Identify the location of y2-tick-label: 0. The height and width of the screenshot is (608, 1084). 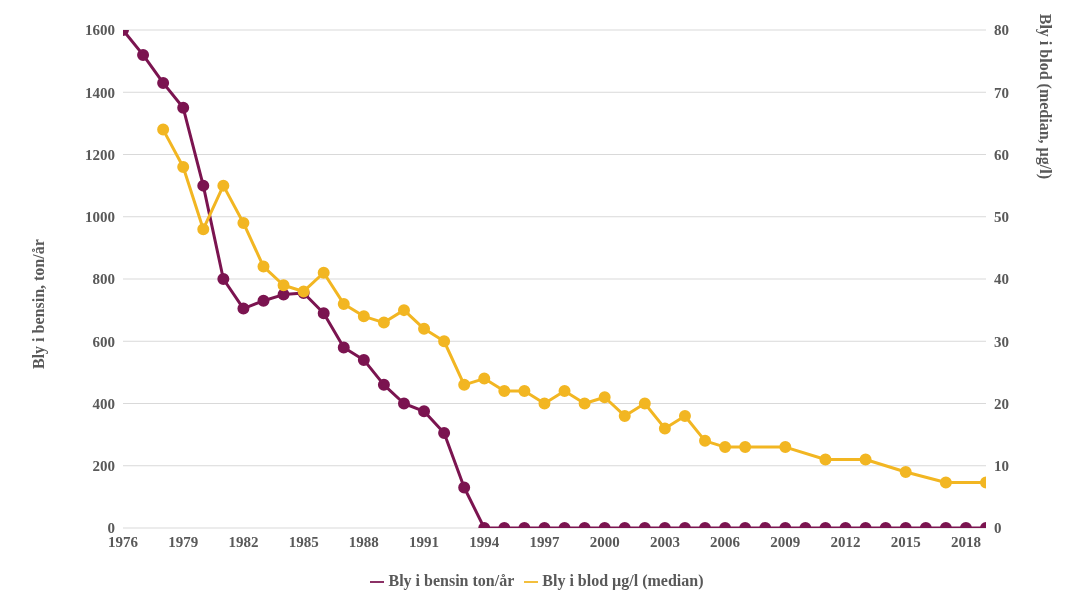
(998, 528).